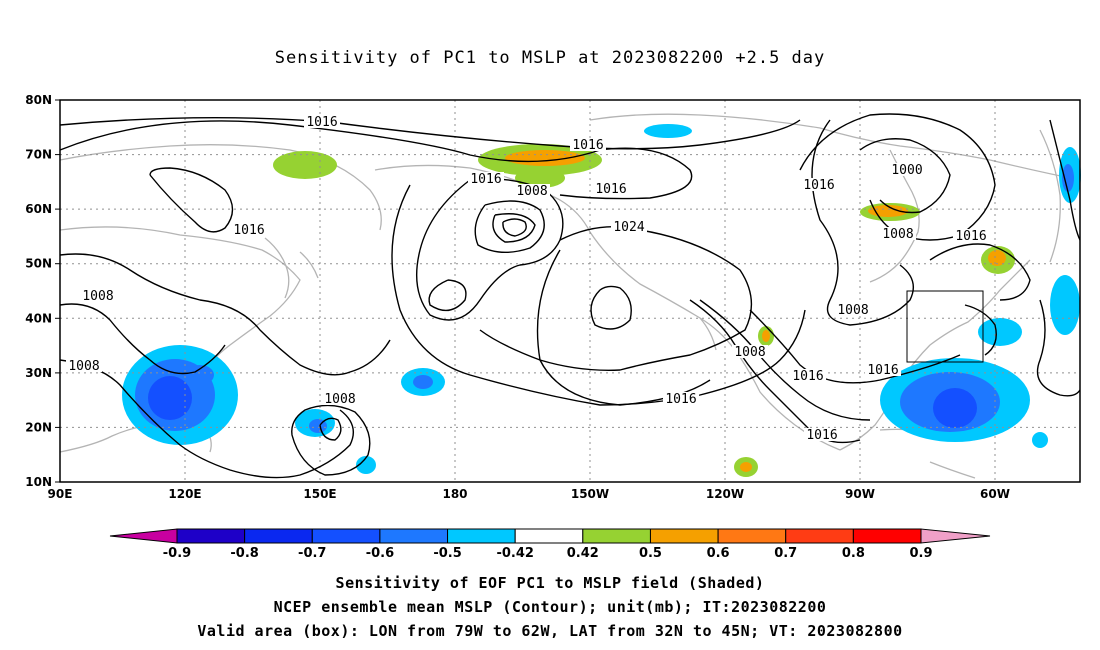 The width and height of the screenshot is (1100, 650). I want to click on colorbar-under-triangle, so click(143, 536).